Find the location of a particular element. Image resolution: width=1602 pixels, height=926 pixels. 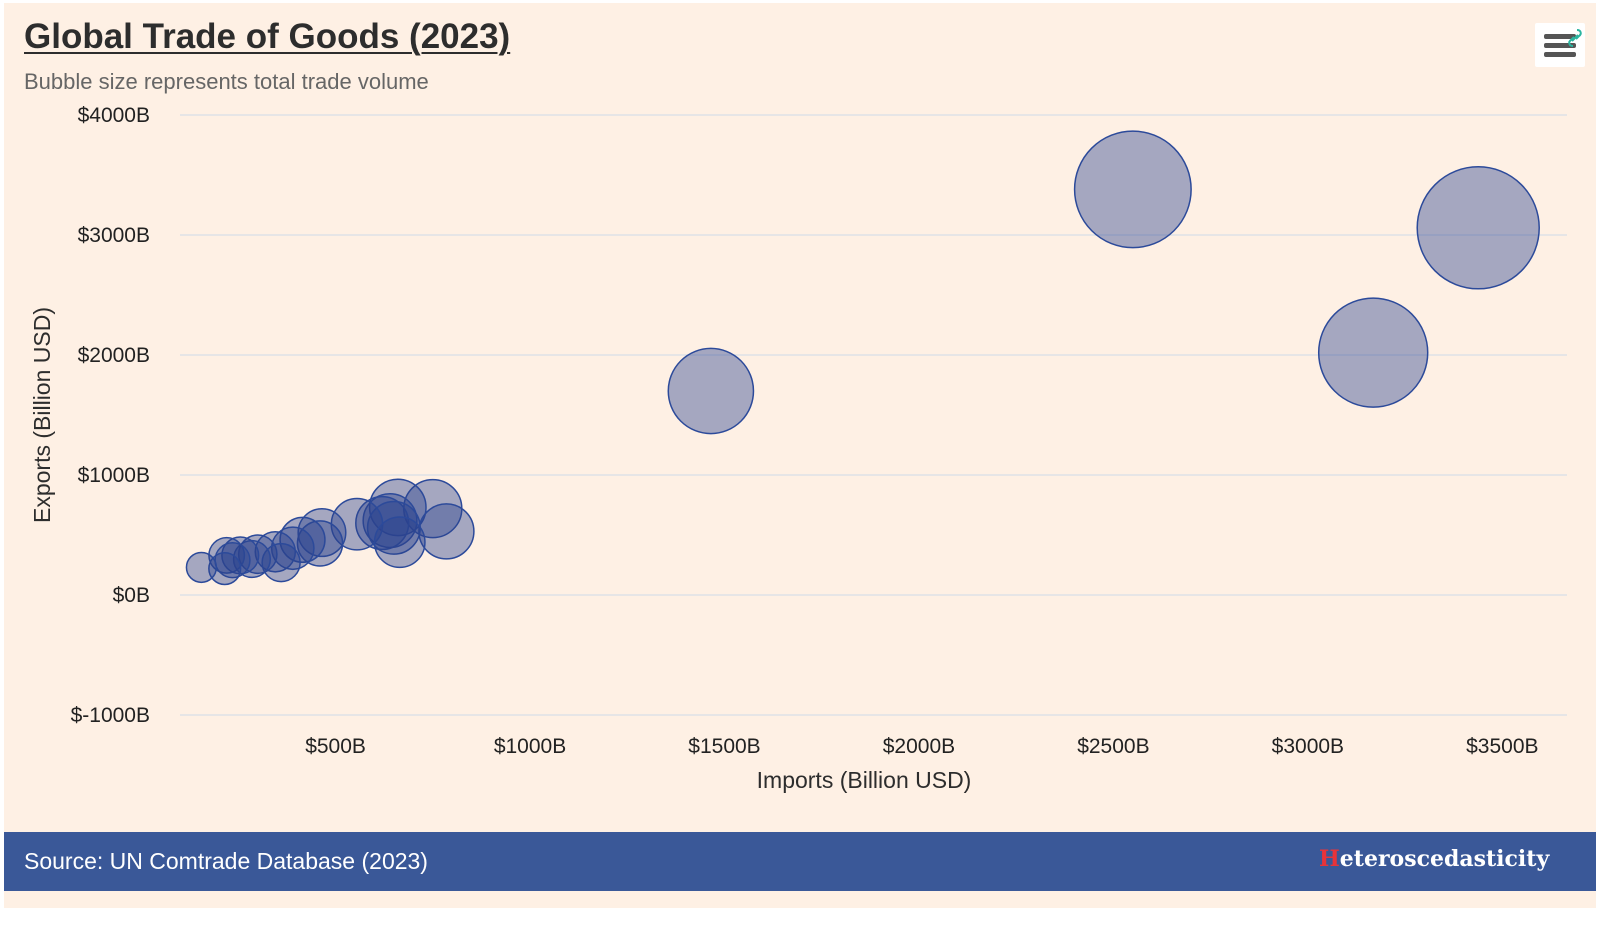

x-tick-label: $3500B is located at coordinates (1502, 746).